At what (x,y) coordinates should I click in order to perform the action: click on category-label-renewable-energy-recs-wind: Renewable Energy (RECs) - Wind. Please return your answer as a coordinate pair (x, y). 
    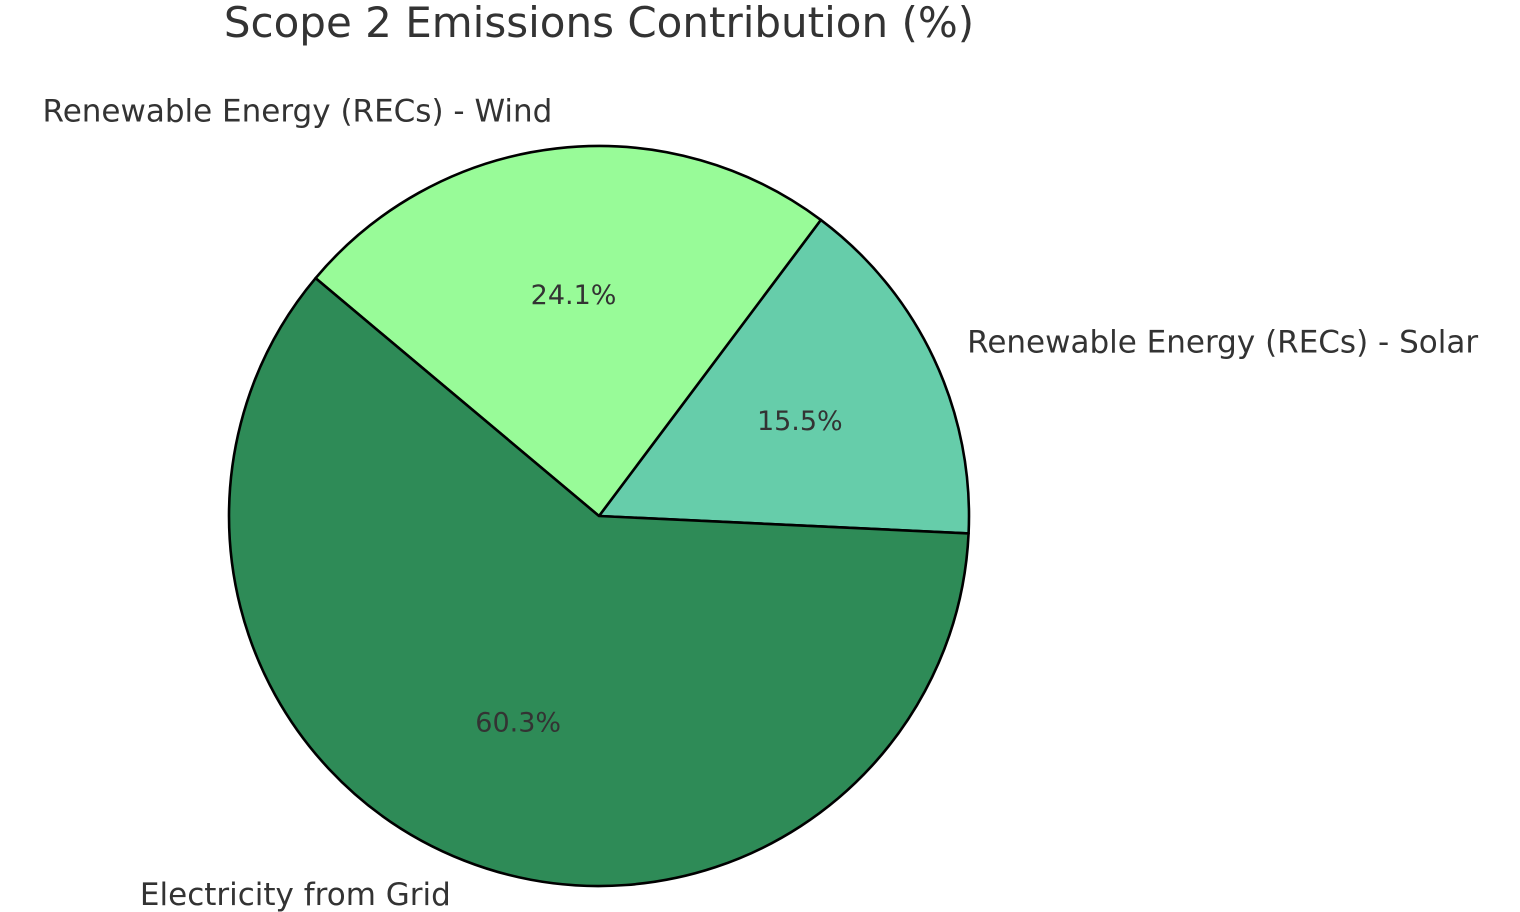
    Looking at the image, I should click on (298, 112).